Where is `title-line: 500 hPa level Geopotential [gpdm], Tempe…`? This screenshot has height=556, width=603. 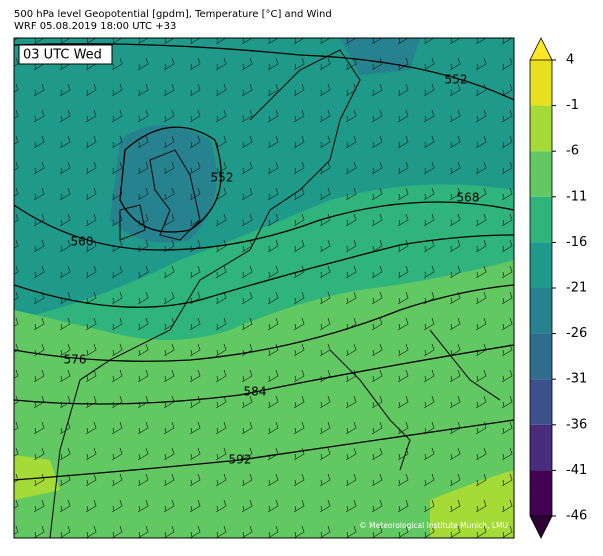 title-line: 500 hPa level Geopotential [gpdm], Tempe… is located at coordinates (173, 14).